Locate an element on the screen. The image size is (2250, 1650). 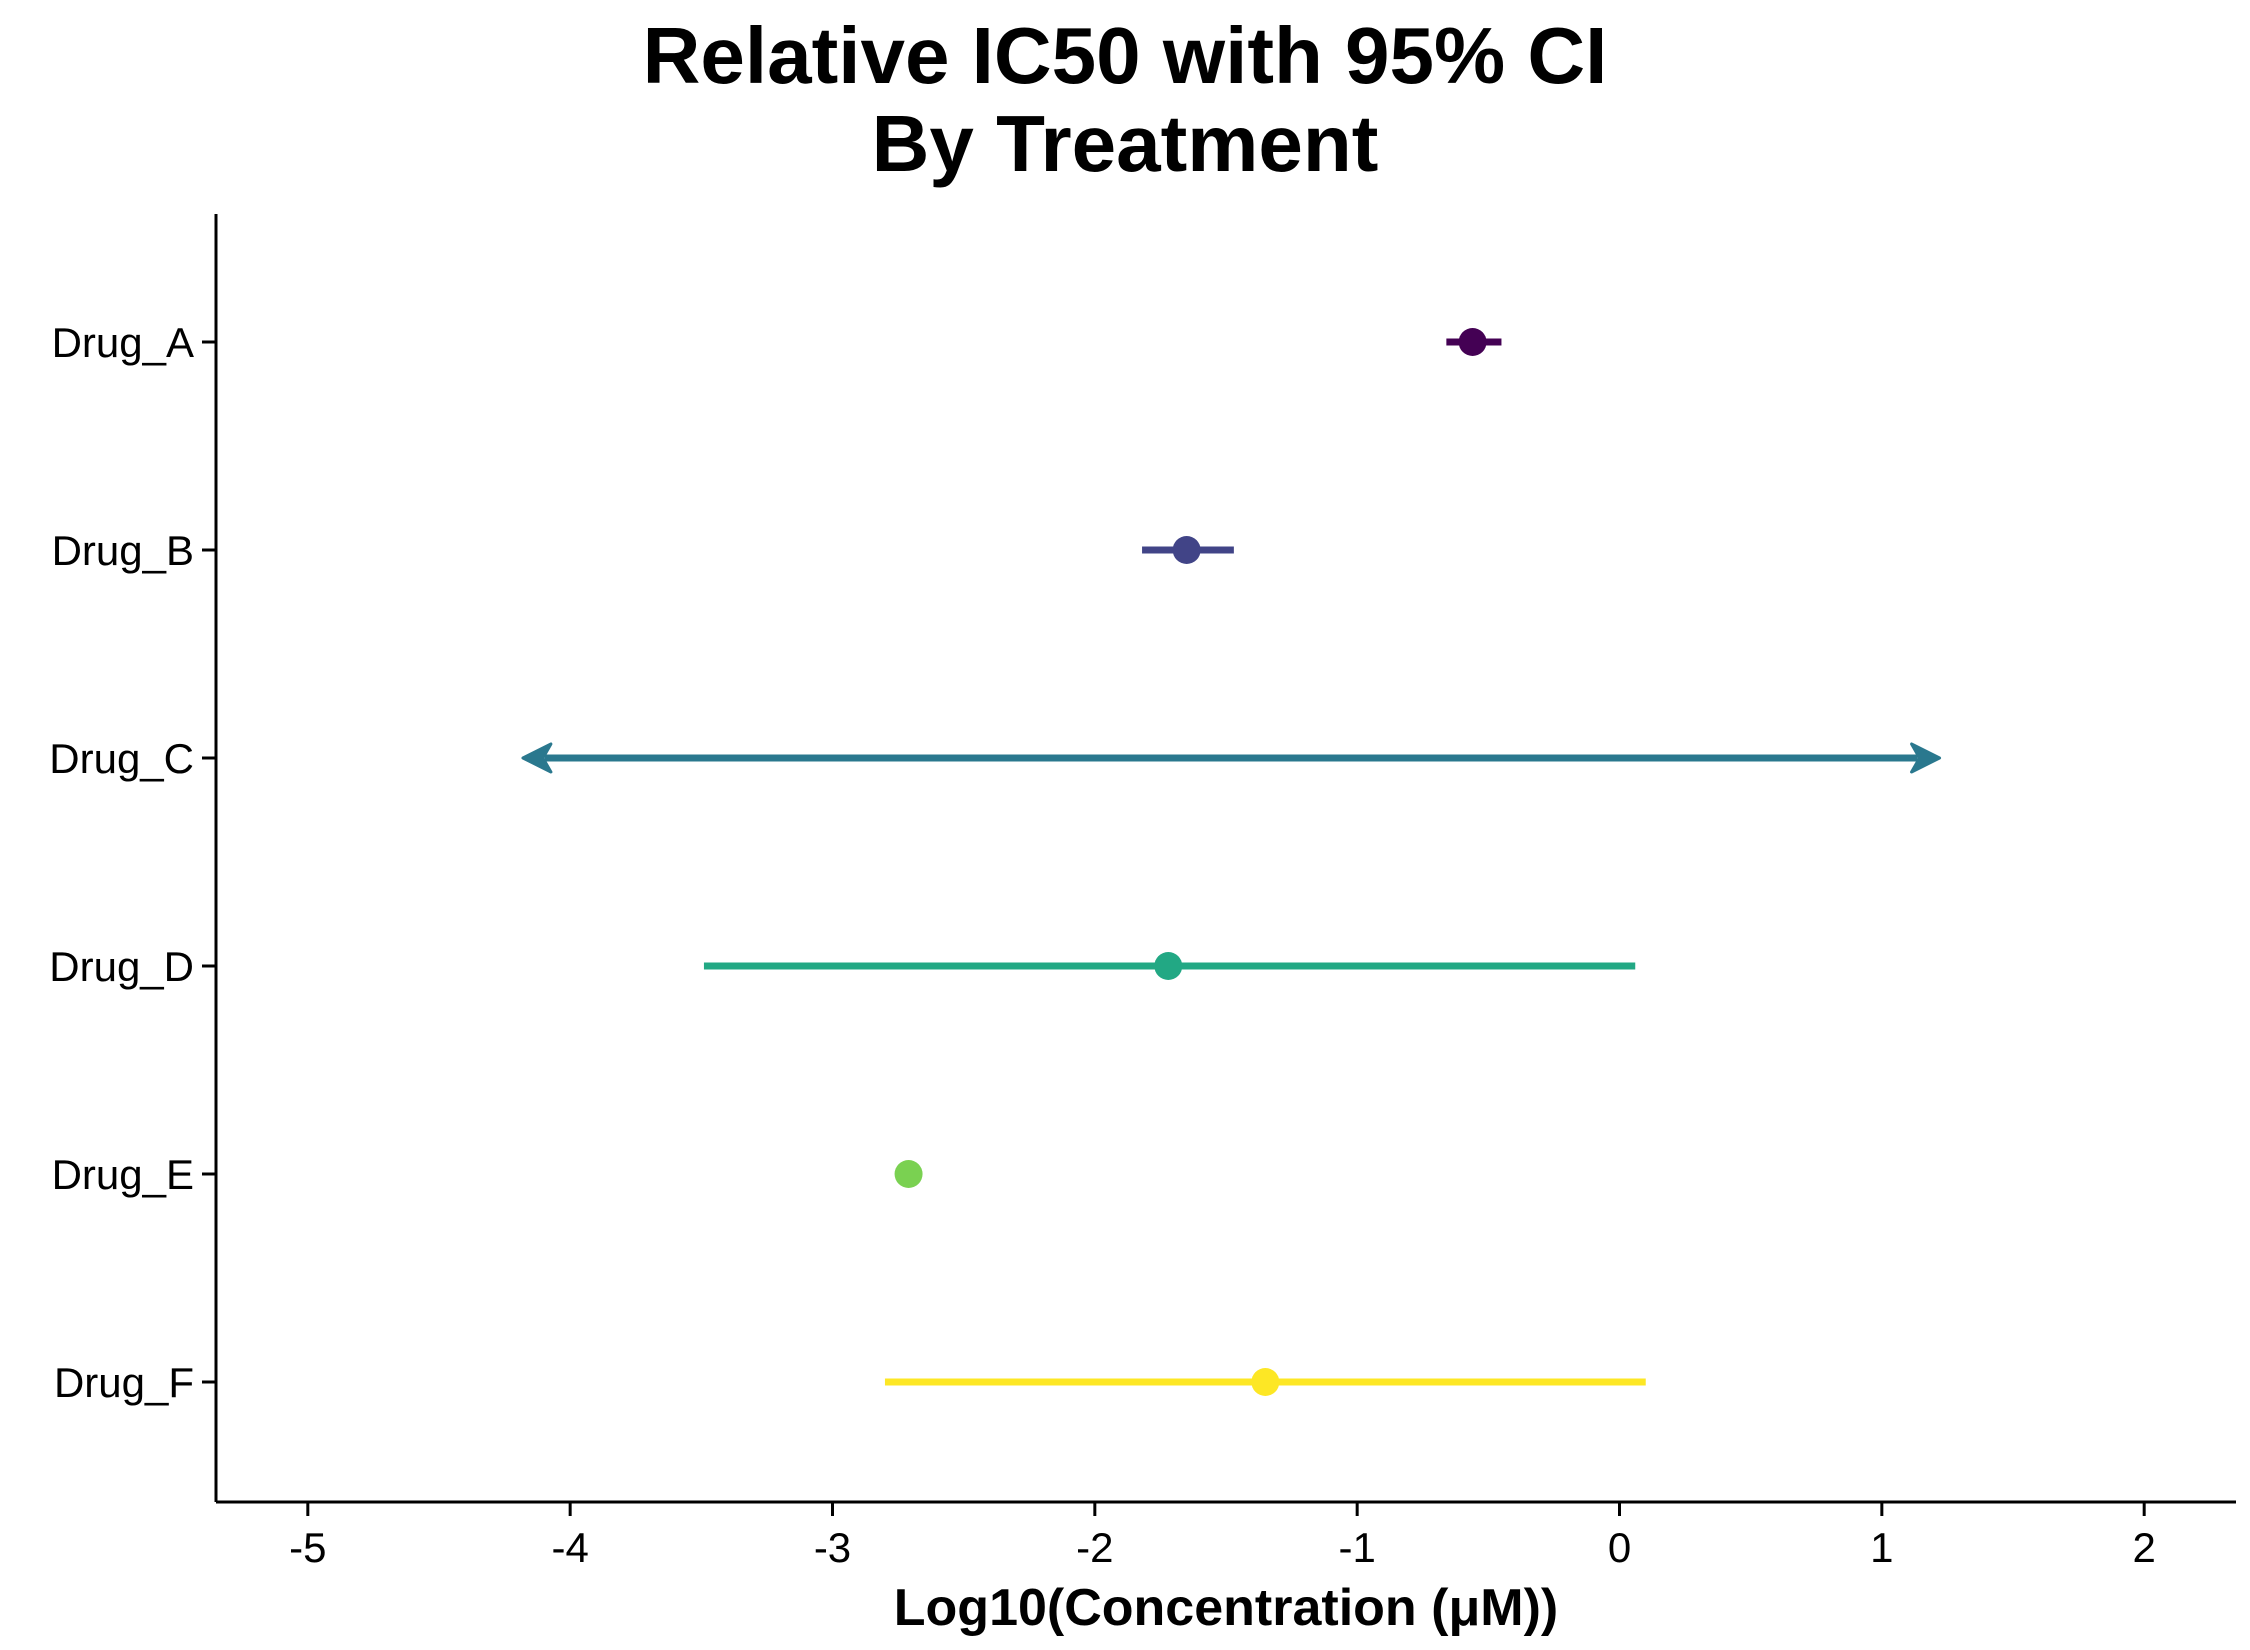
ci-arrow-right is located at coordinates (1926, 758).